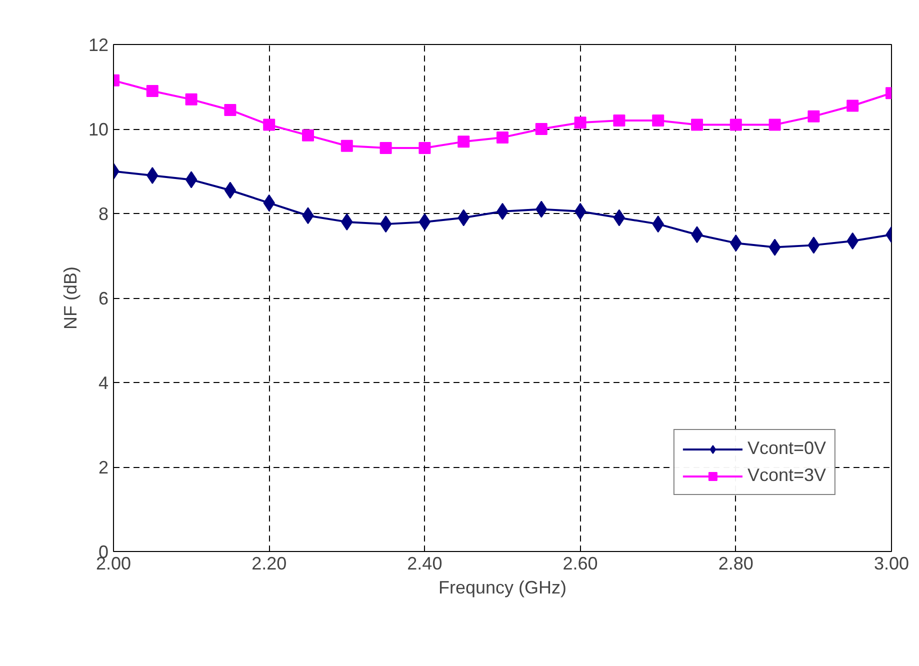  I want to click on y-tick-label: 6, so click(103, 298).